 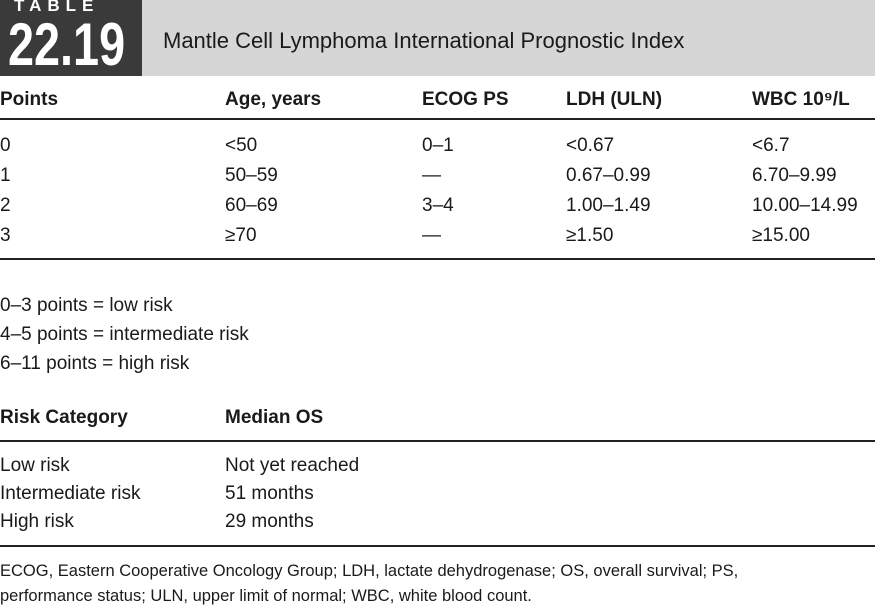 I want to click on table-badge, so click(x=71, y=38).